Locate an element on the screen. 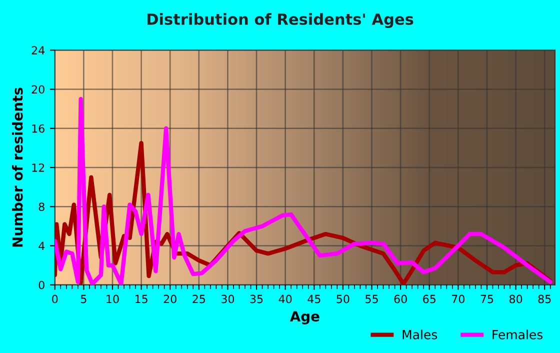 The height and width of the screenshot is (353, 560). x-tick-label: 20 is located at coordinates (170, 299).